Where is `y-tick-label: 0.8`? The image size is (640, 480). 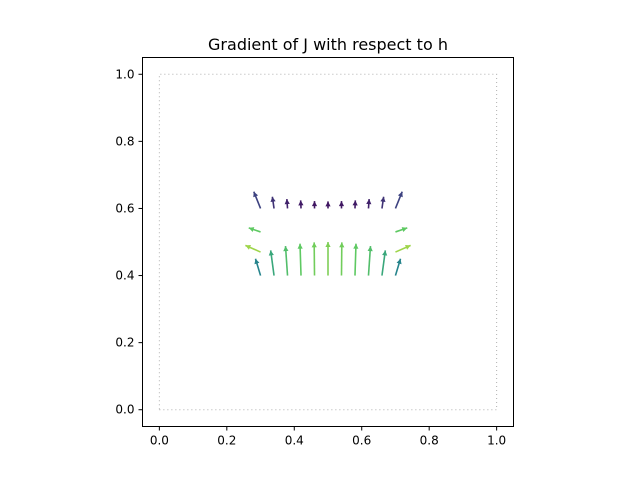
y-tick-label: 0.8 is located at coordinates (124, 141).